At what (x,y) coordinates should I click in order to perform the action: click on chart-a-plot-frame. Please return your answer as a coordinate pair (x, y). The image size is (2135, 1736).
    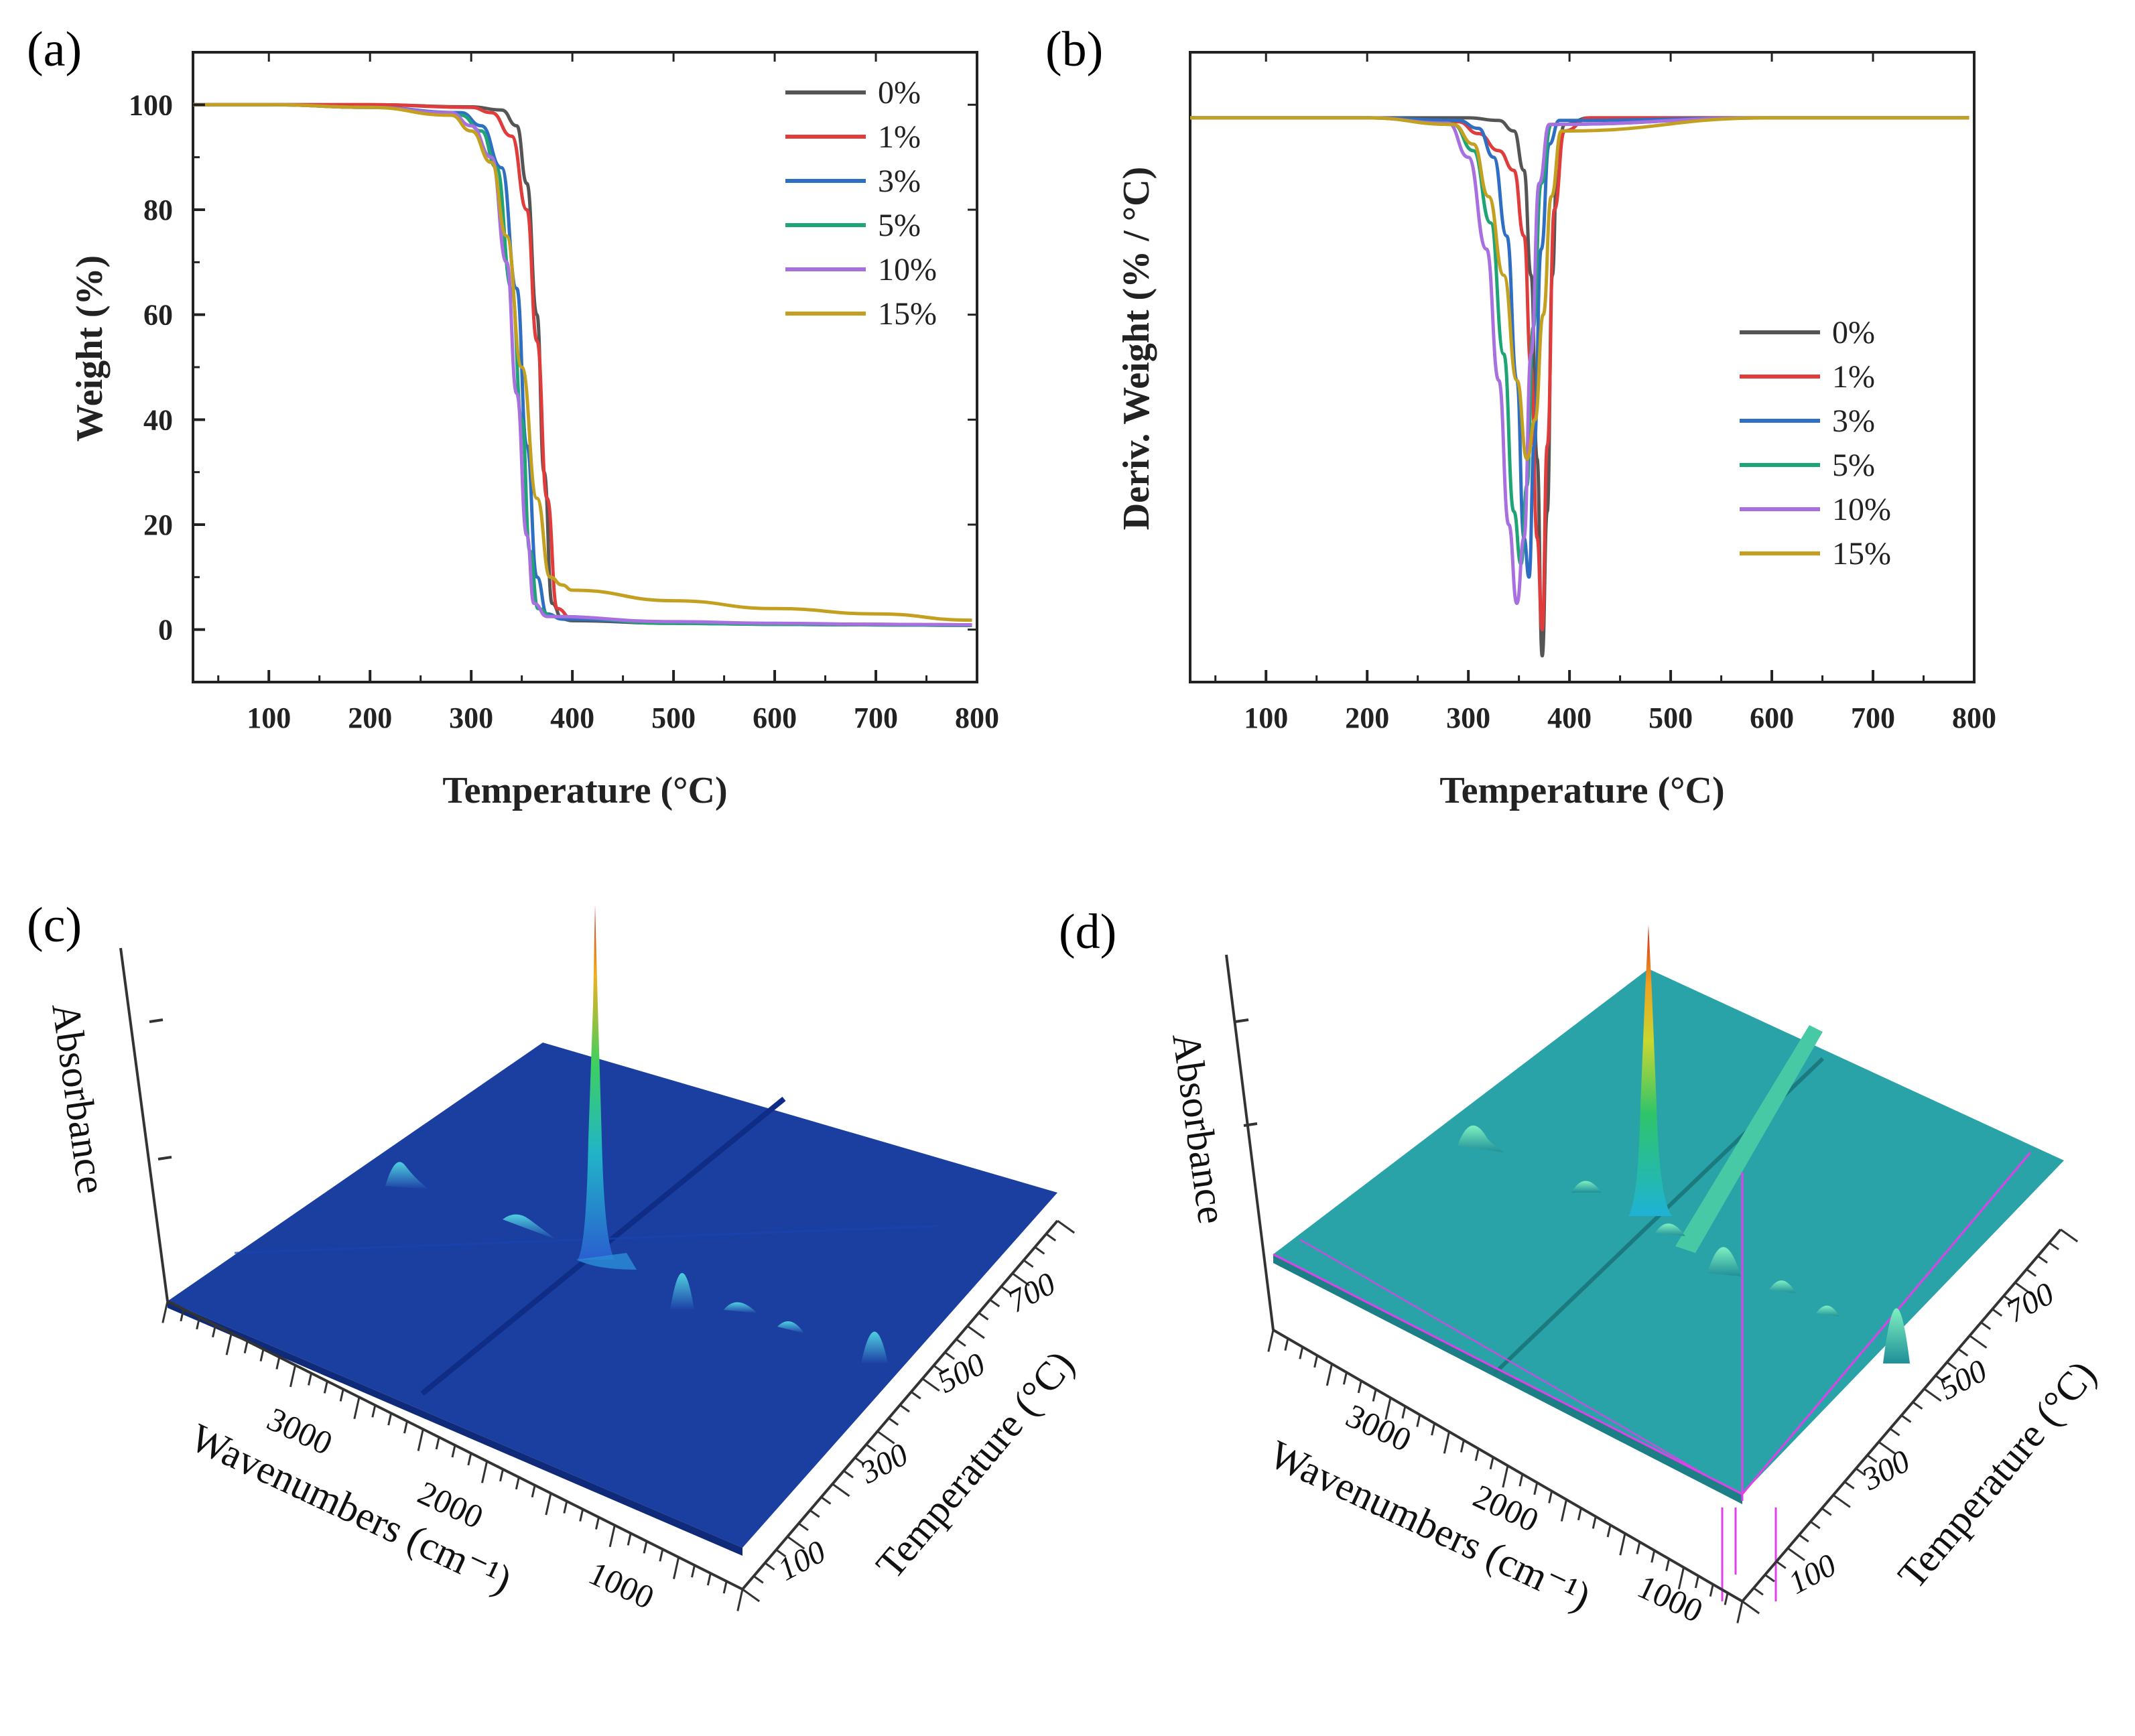
    Looking at the image, I should click on (585, 367).